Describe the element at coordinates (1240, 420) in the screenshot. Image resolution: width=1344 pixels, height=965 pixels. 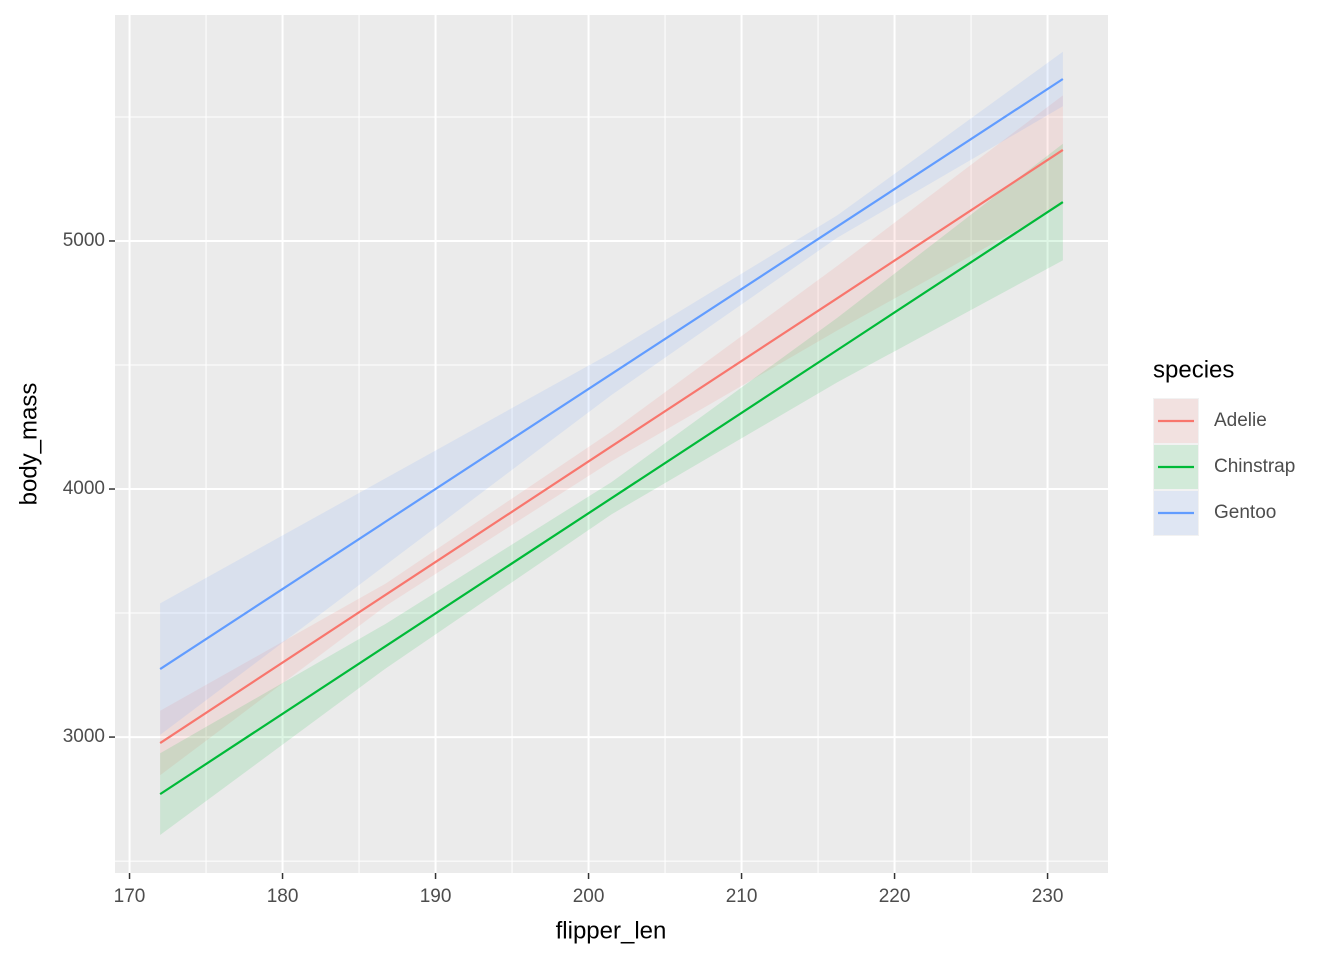
I see `legend-label: Adelie` at that location.